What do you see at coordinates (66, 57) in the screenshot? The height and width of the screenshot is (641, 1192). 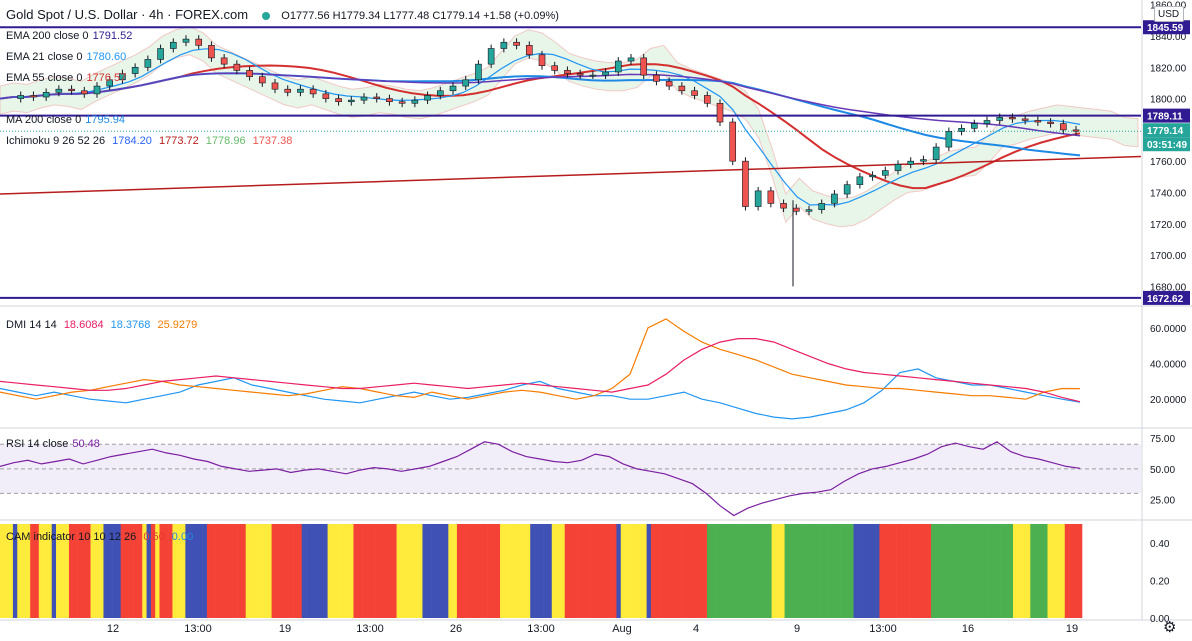 I see `legend-ema21: EMA 21 close 0 1780.60` at bounding box center [66, 57].